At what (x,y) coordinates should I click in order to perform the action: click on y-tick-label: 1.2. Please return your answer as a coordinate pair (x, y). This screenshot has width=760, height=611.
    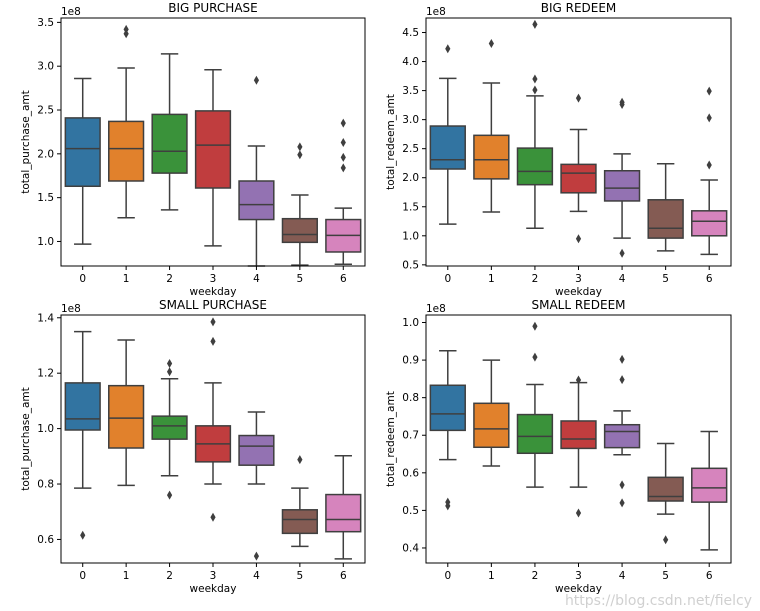
    Looking at the image, I should click on (45, 374).